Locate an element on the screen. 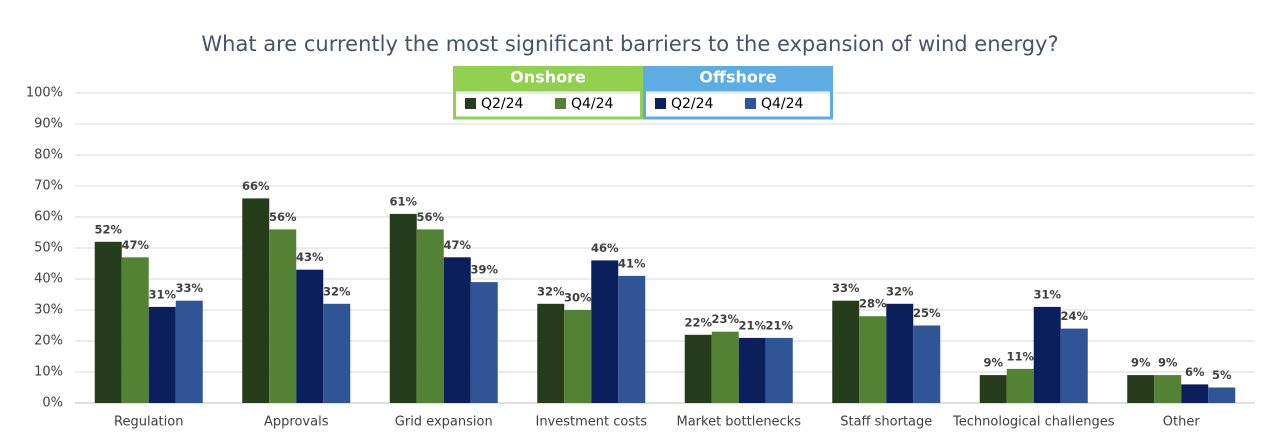  value-label: 25% is located at coordinates (927, 313).